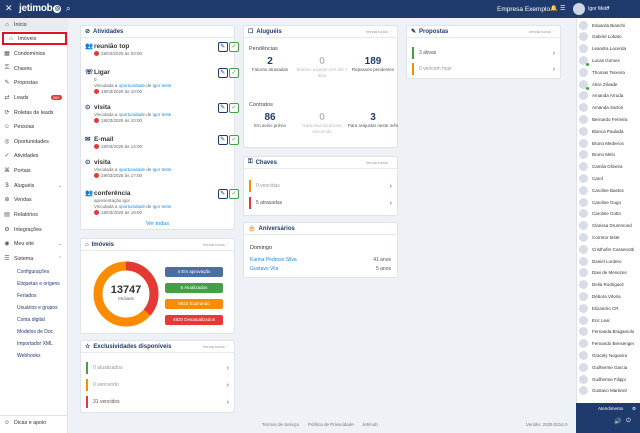  What do you see at coordinates (598, 84) in the screenshot?
I see `team-member: Alice Zilvade` at bounding box center [598, 84].